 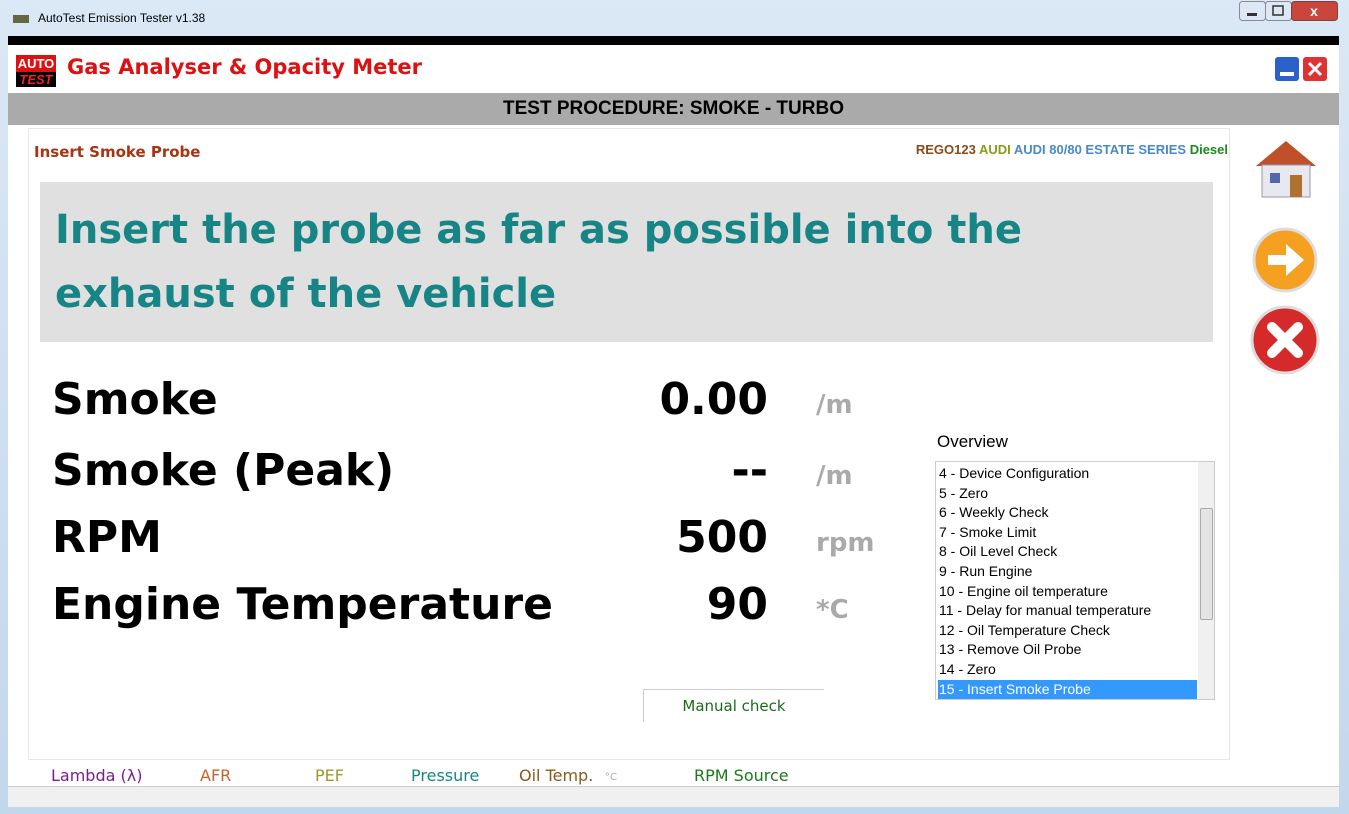 What do you see at coordinates (1045, 610) in the screenshot?
I see `overview-item: 11 - Delay for manual temperature` at bounding box center [1045, 610].